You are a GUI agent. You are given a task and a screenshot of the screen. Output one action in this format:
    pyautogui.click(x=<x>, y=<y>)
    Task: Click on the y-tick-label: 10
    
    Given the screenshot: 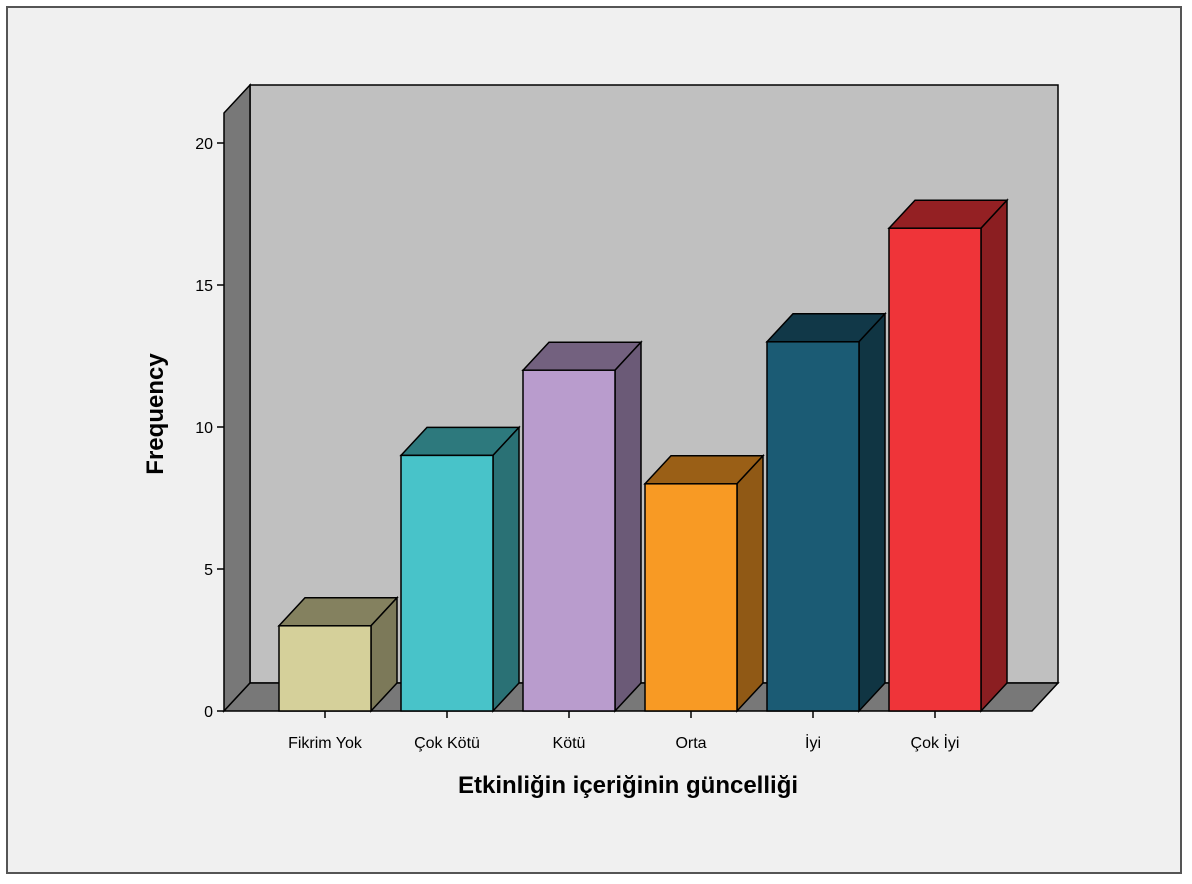 What is the action you would take?
    pyautogui.click(x=204, y=428)
    